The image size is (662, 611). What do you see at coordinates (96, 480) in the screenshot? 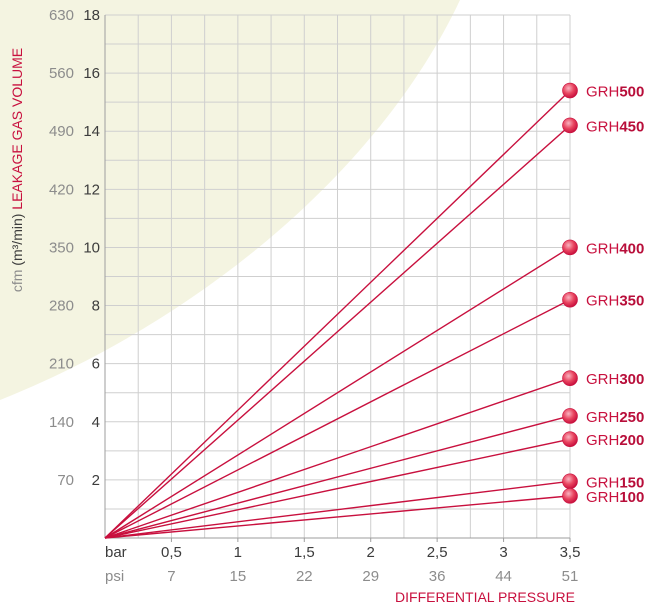
I see `y-tick-label-m3: 2` at bounding box center [96, 480].